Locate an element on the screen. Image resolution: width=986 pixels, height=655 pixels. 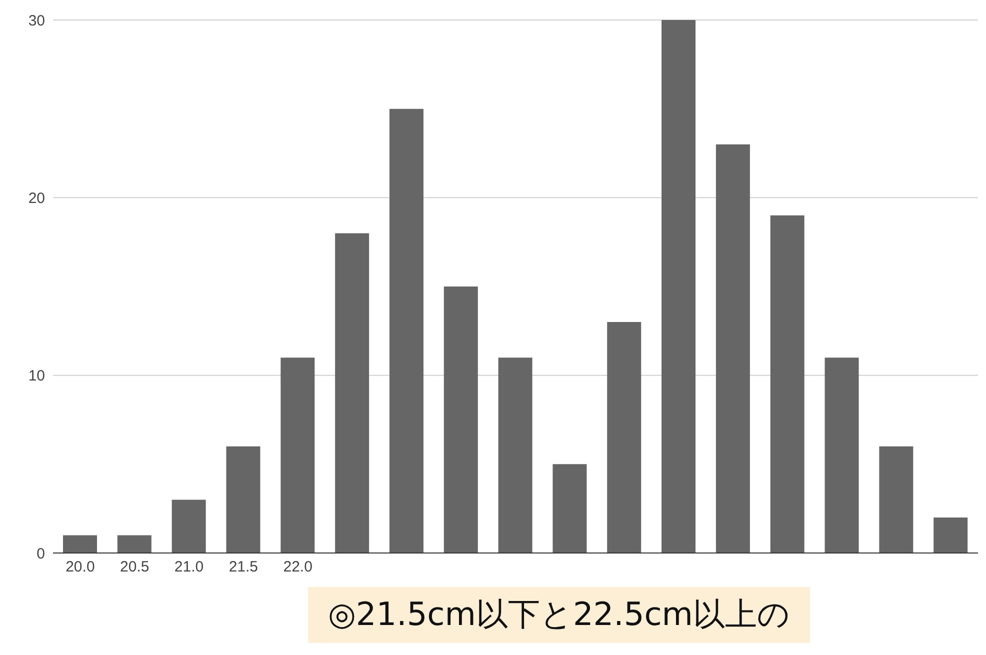
x-tick-label: 22.0 is located at coordinates (297, 567).